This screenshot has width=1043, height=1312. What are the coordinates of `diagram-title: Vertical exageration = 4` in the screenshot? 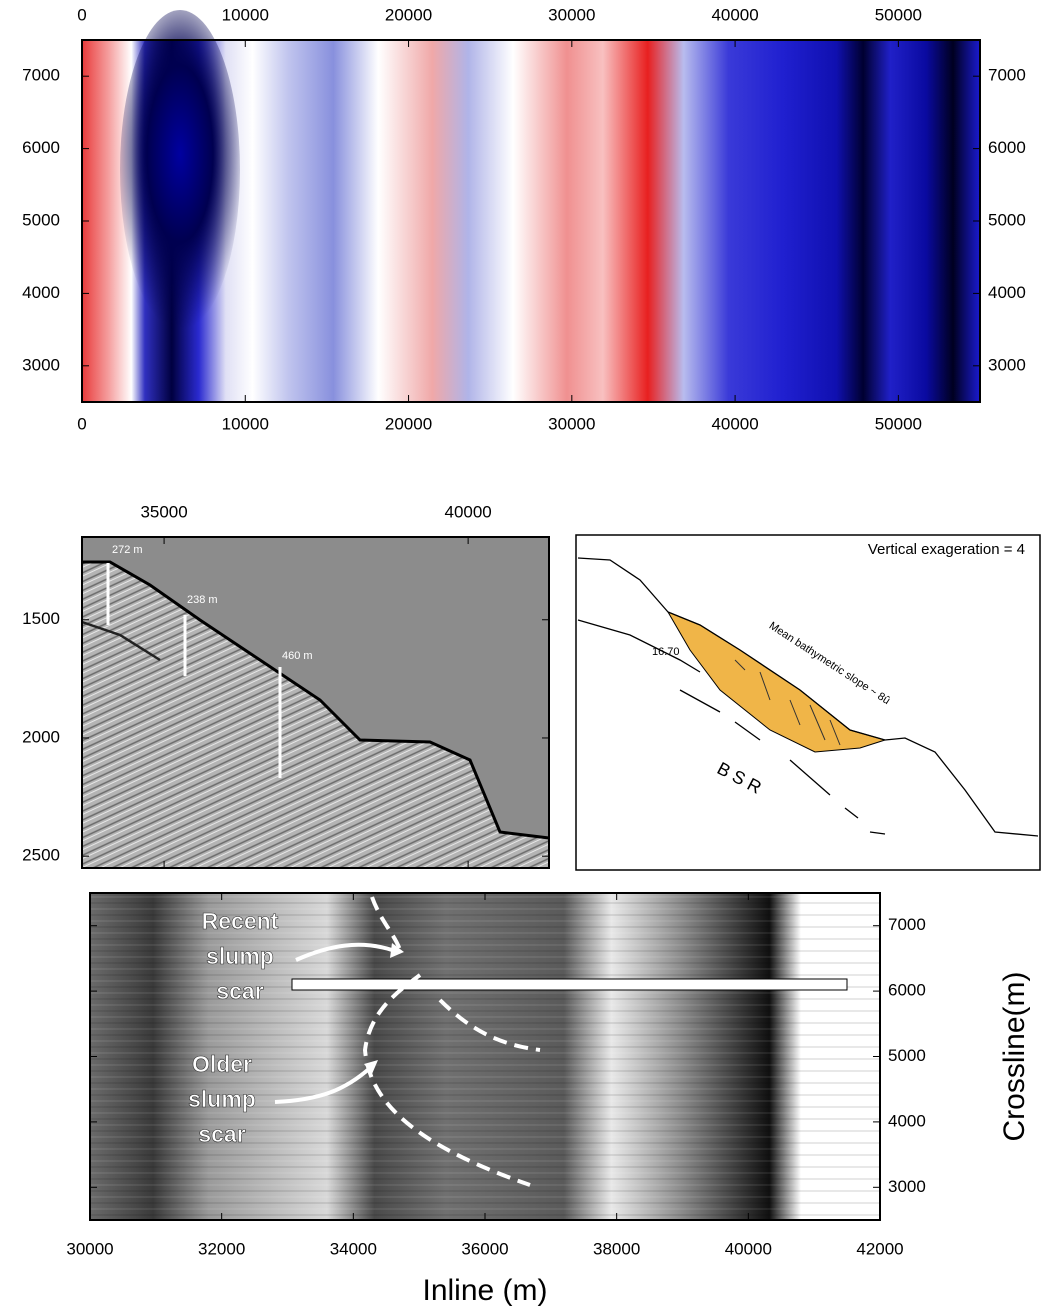 It's located at (946, 549).